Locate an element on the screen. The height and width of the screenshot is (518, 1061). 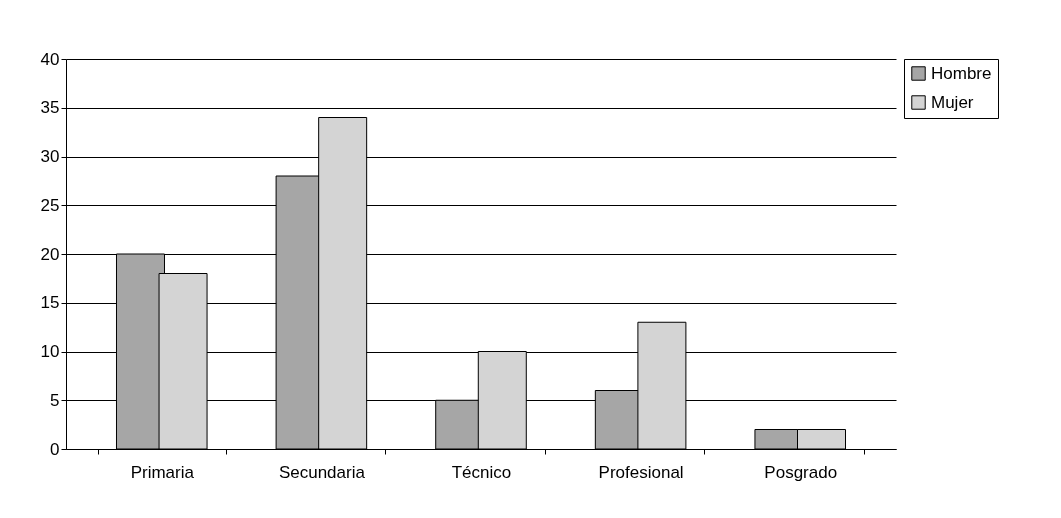
y-tick-label: 10 is located at coordinates (50, 351).